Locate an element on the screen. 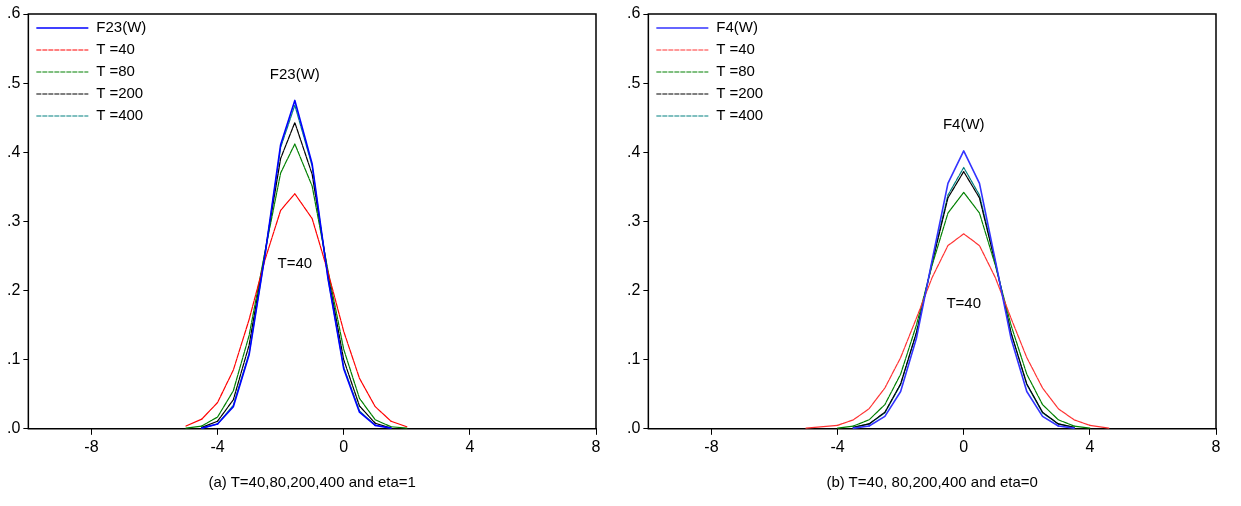 The image size is (1241, 506). annotation: F4(W) is located at coordinates (963, 124).